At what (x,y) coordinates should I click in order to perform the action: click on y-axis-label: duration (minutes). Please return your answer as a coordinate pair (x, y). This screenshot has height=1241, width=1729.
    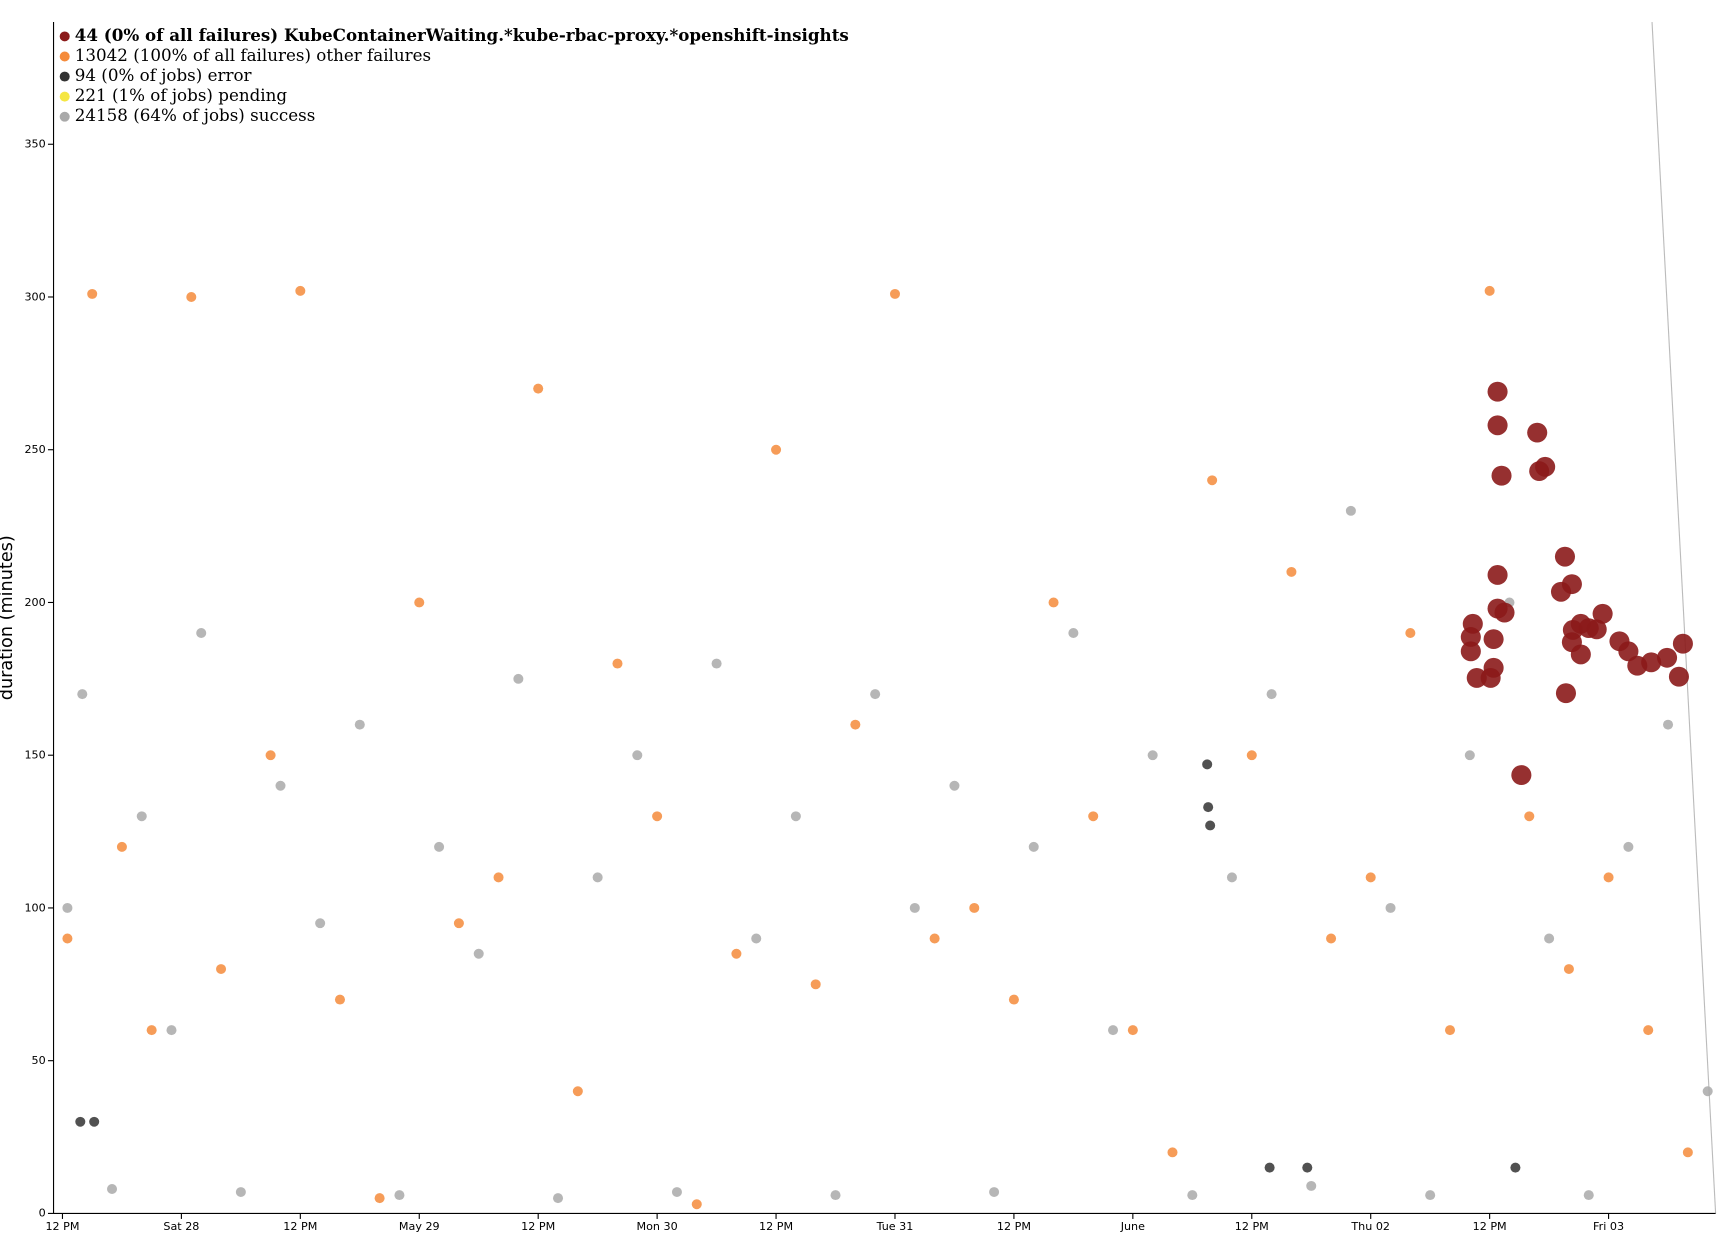
    Looking at the image, I should click on (8, 617).